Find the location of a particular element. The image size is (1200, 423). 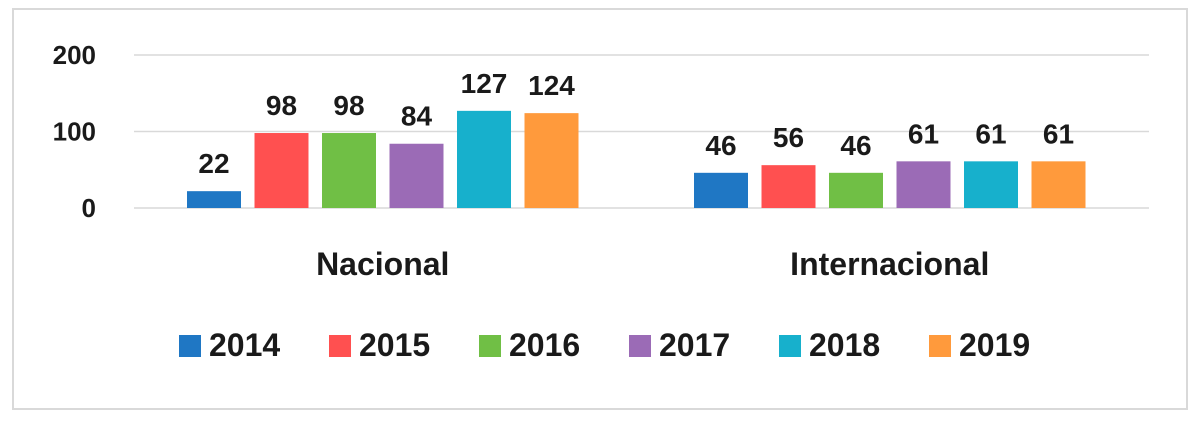

data-label: 84 is located at coordinates (417, 116).